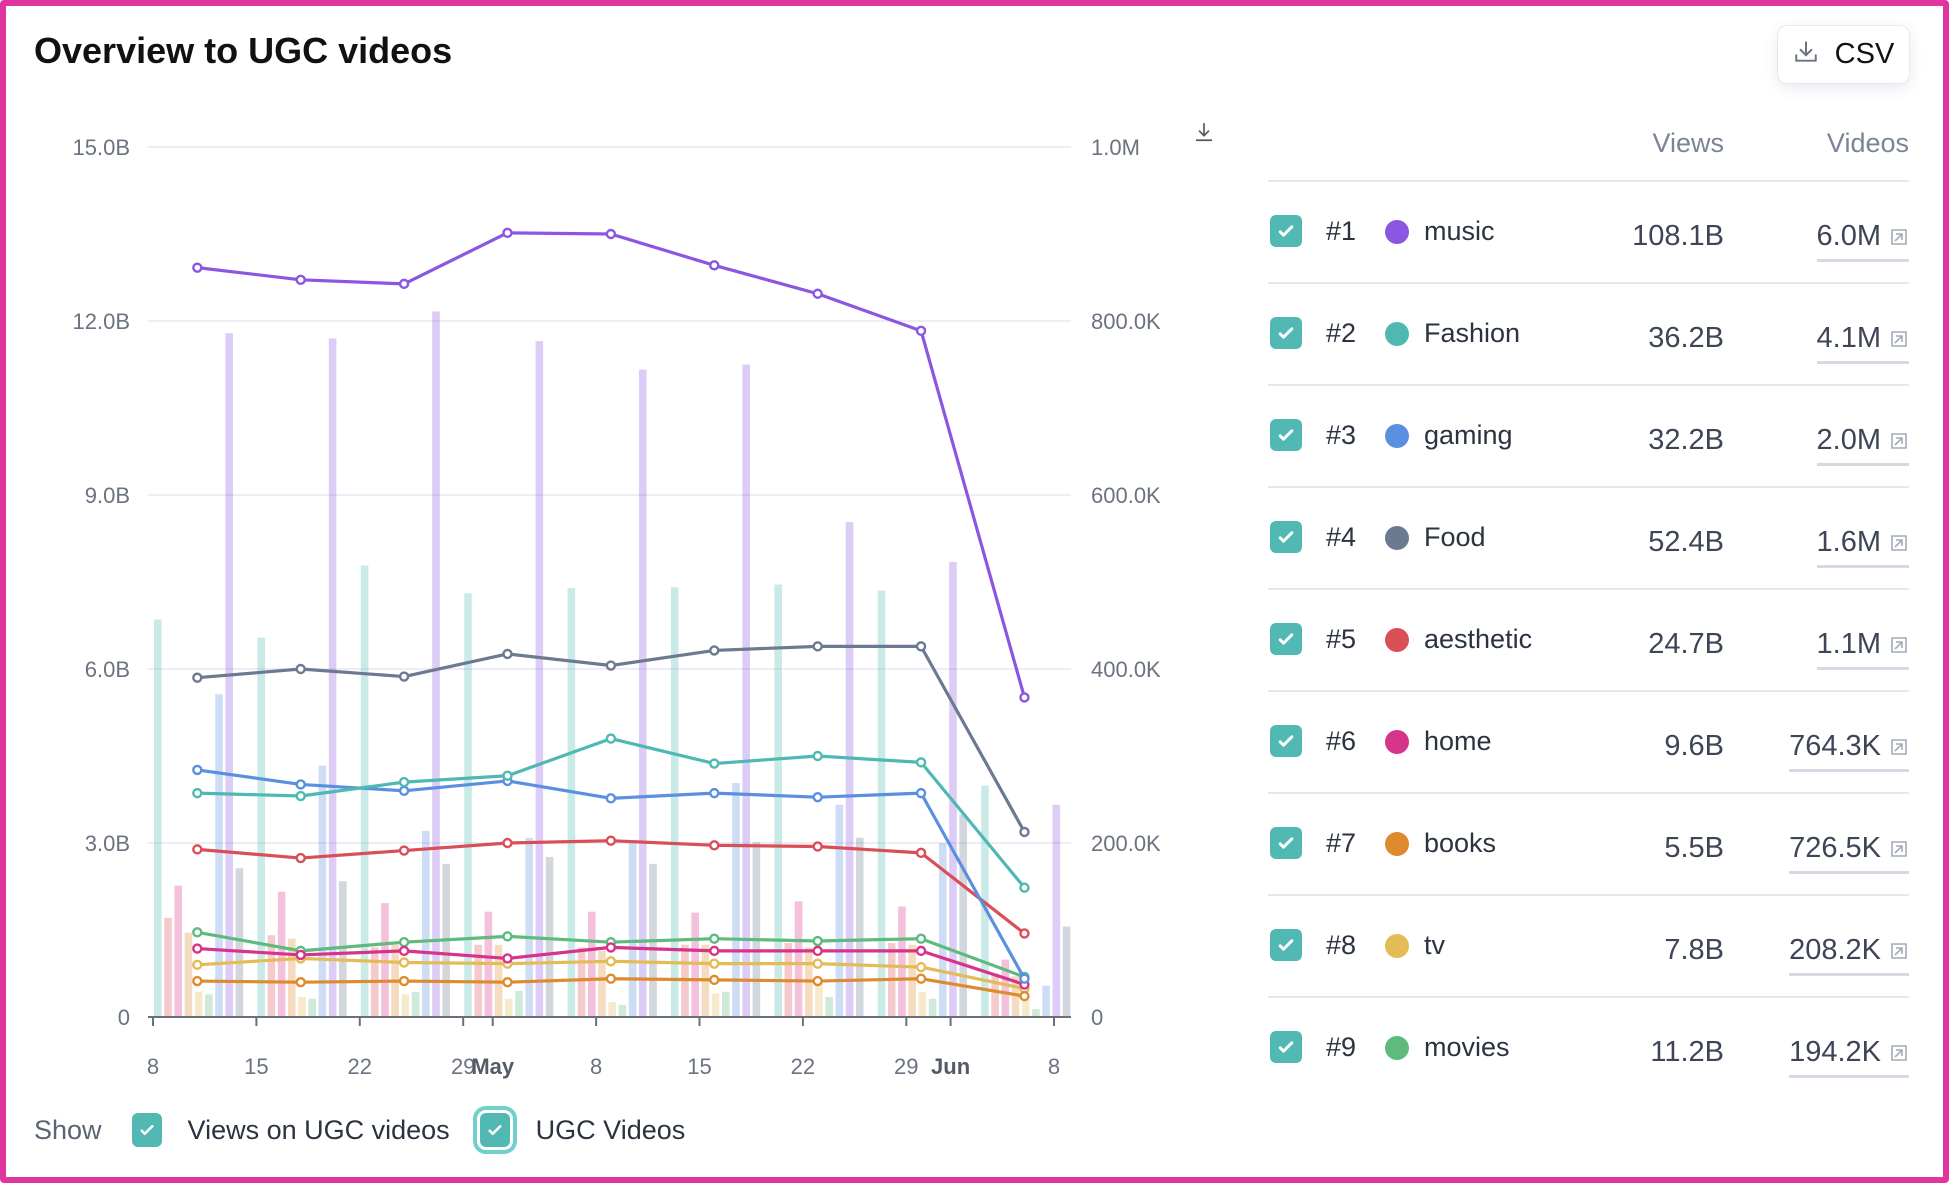 The height and width of the screenshot is (1183, 1949). Describe the element at coordinates (1848, 440) in the screenshot. I see `videos-value: 2.0M` at that location.